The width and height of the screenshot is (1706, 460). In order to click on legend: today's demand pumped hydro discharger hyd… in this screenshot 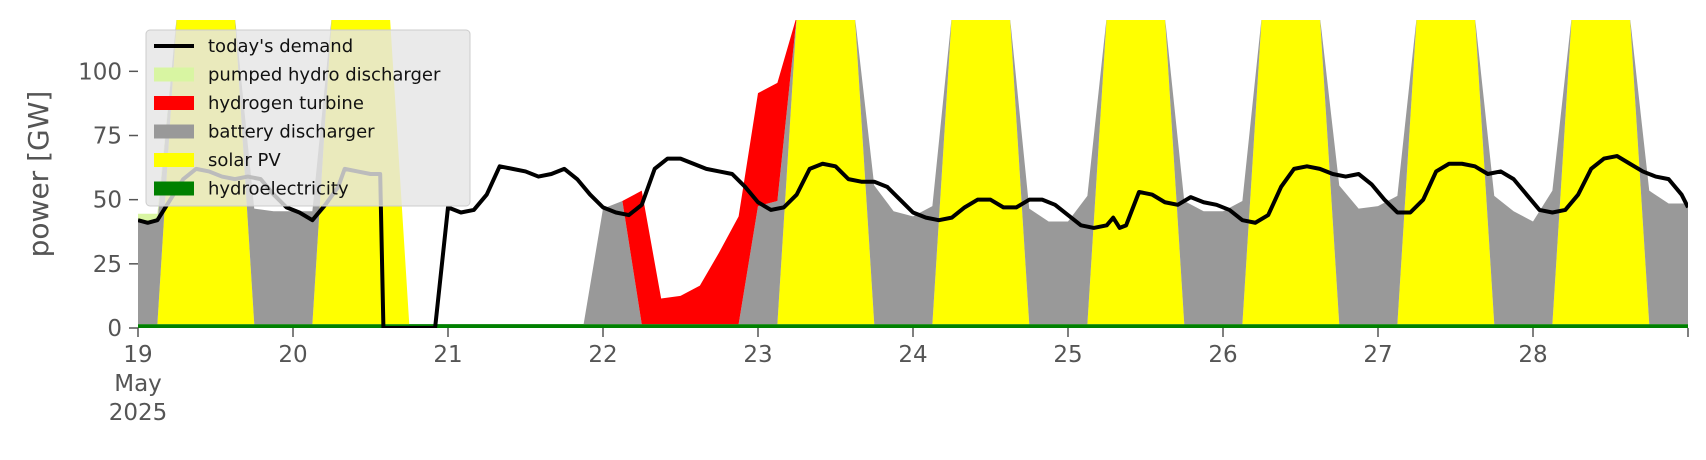, I will do `click(308, 118)`.